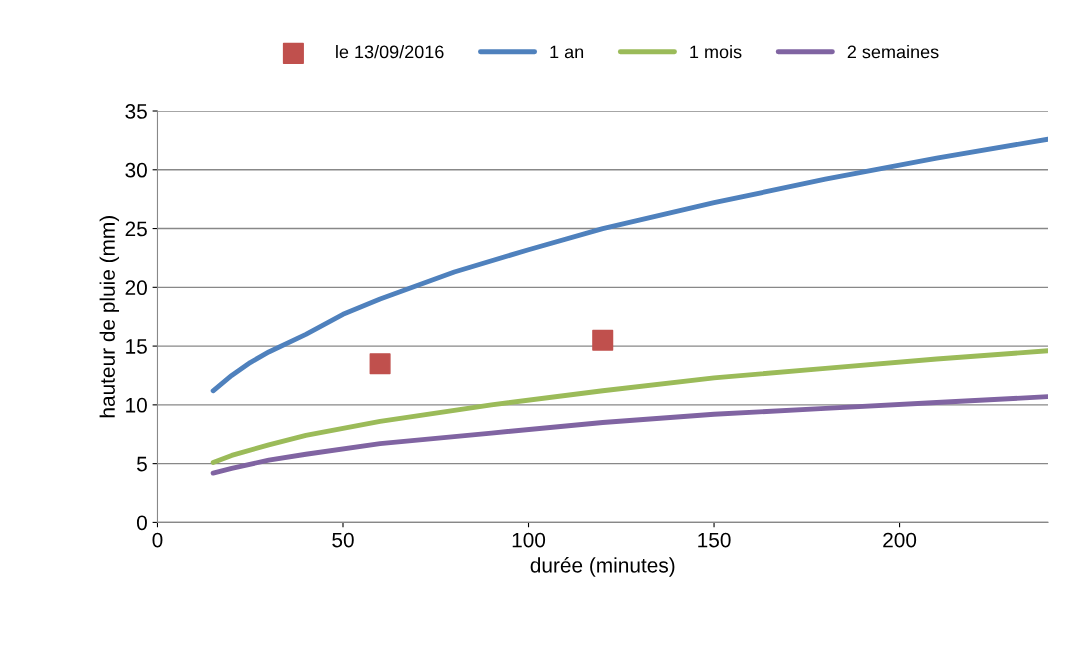 This screenshot has height=653, width=1086. I want to click on x-tick-label: 50, so click(343, 540).